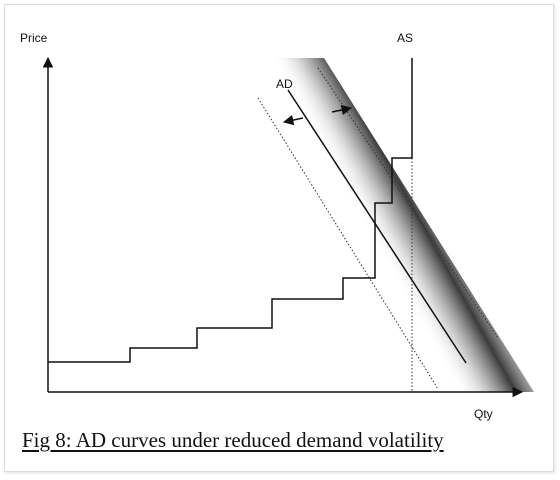  What do you see at coordinates (342, 110) in the screenshot?
I see `ad-shift-right-arrow` at bounding box center [342, 110].